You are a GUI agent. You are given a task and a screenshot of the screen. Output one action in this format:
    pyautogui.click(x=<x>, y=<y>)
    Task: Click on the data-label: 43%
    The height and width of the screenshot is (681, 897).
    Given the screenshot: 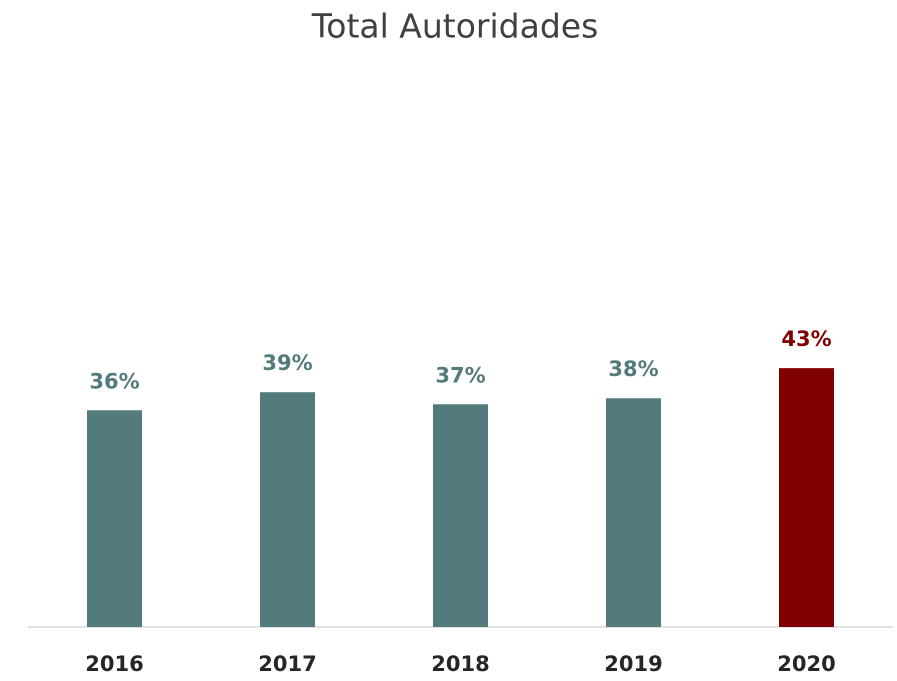 What is the action you would take?
    pyautogui.click(x=806, y=339)
    